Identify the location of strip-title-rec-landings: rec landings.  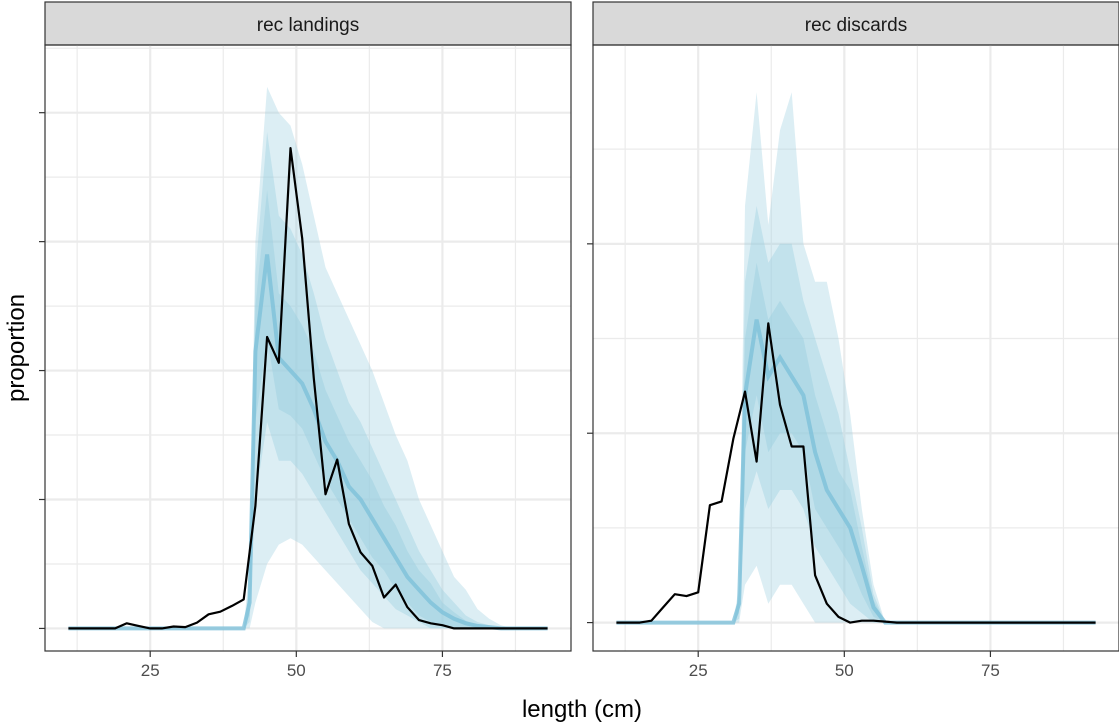
(308, 25).